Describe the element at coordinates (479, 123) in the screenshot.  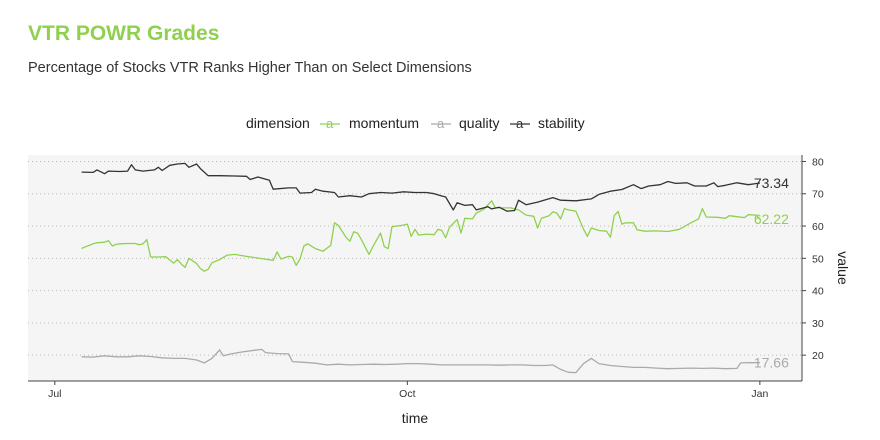
I see `legend-label-quality: quality` at that location.